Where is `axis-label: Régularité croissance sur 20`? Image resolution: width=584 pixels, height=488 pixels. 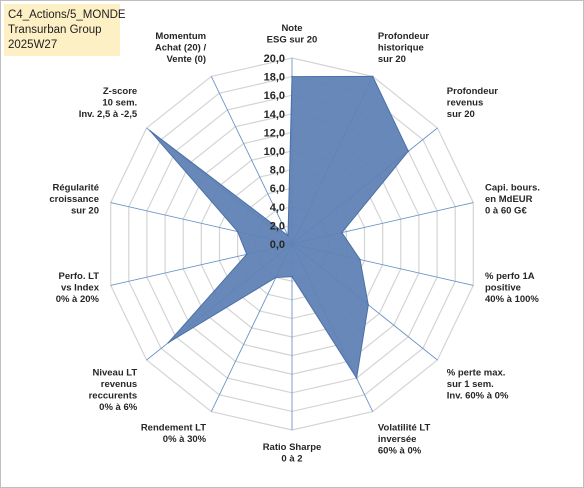 axis-label: Régularité croissance sur 20 is located at coordinates (74, 200).